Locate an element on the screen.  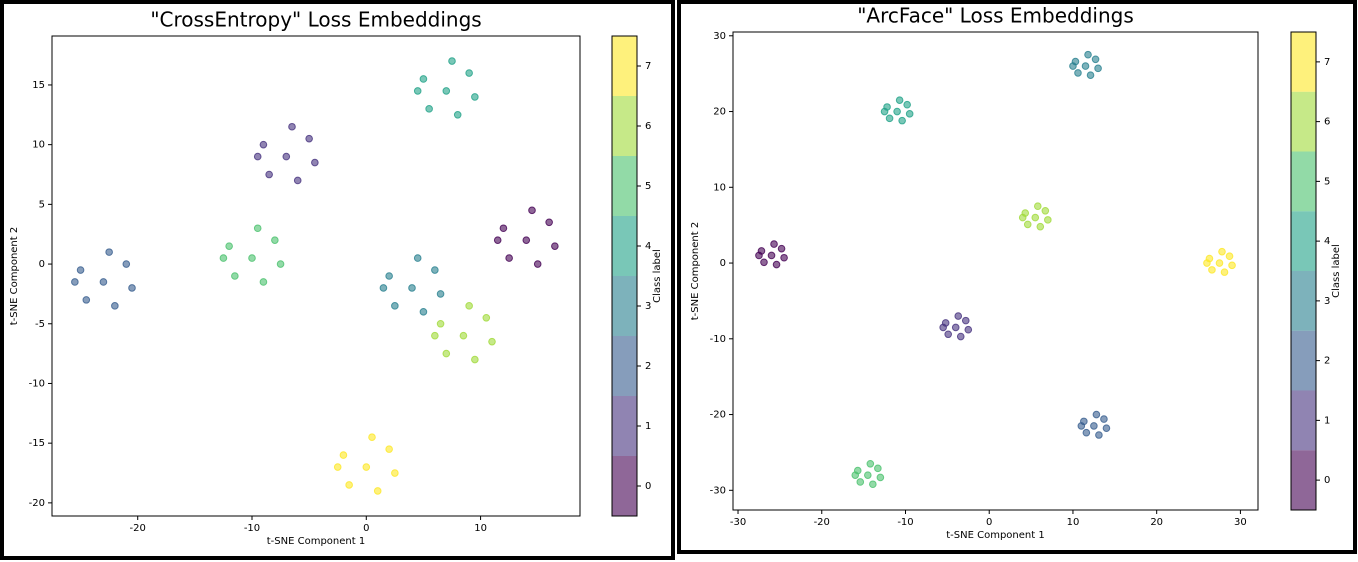
chart-title: "ArcFace" Loss Embeddings is located at coordinates (995, 16).